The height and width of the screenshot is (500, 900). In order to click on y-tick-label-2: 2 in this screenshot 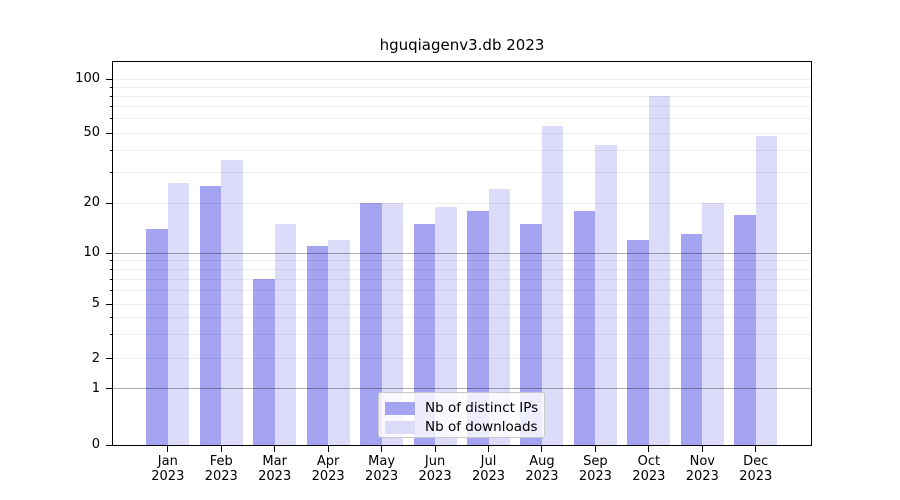, I will do `click(95, 358)`.